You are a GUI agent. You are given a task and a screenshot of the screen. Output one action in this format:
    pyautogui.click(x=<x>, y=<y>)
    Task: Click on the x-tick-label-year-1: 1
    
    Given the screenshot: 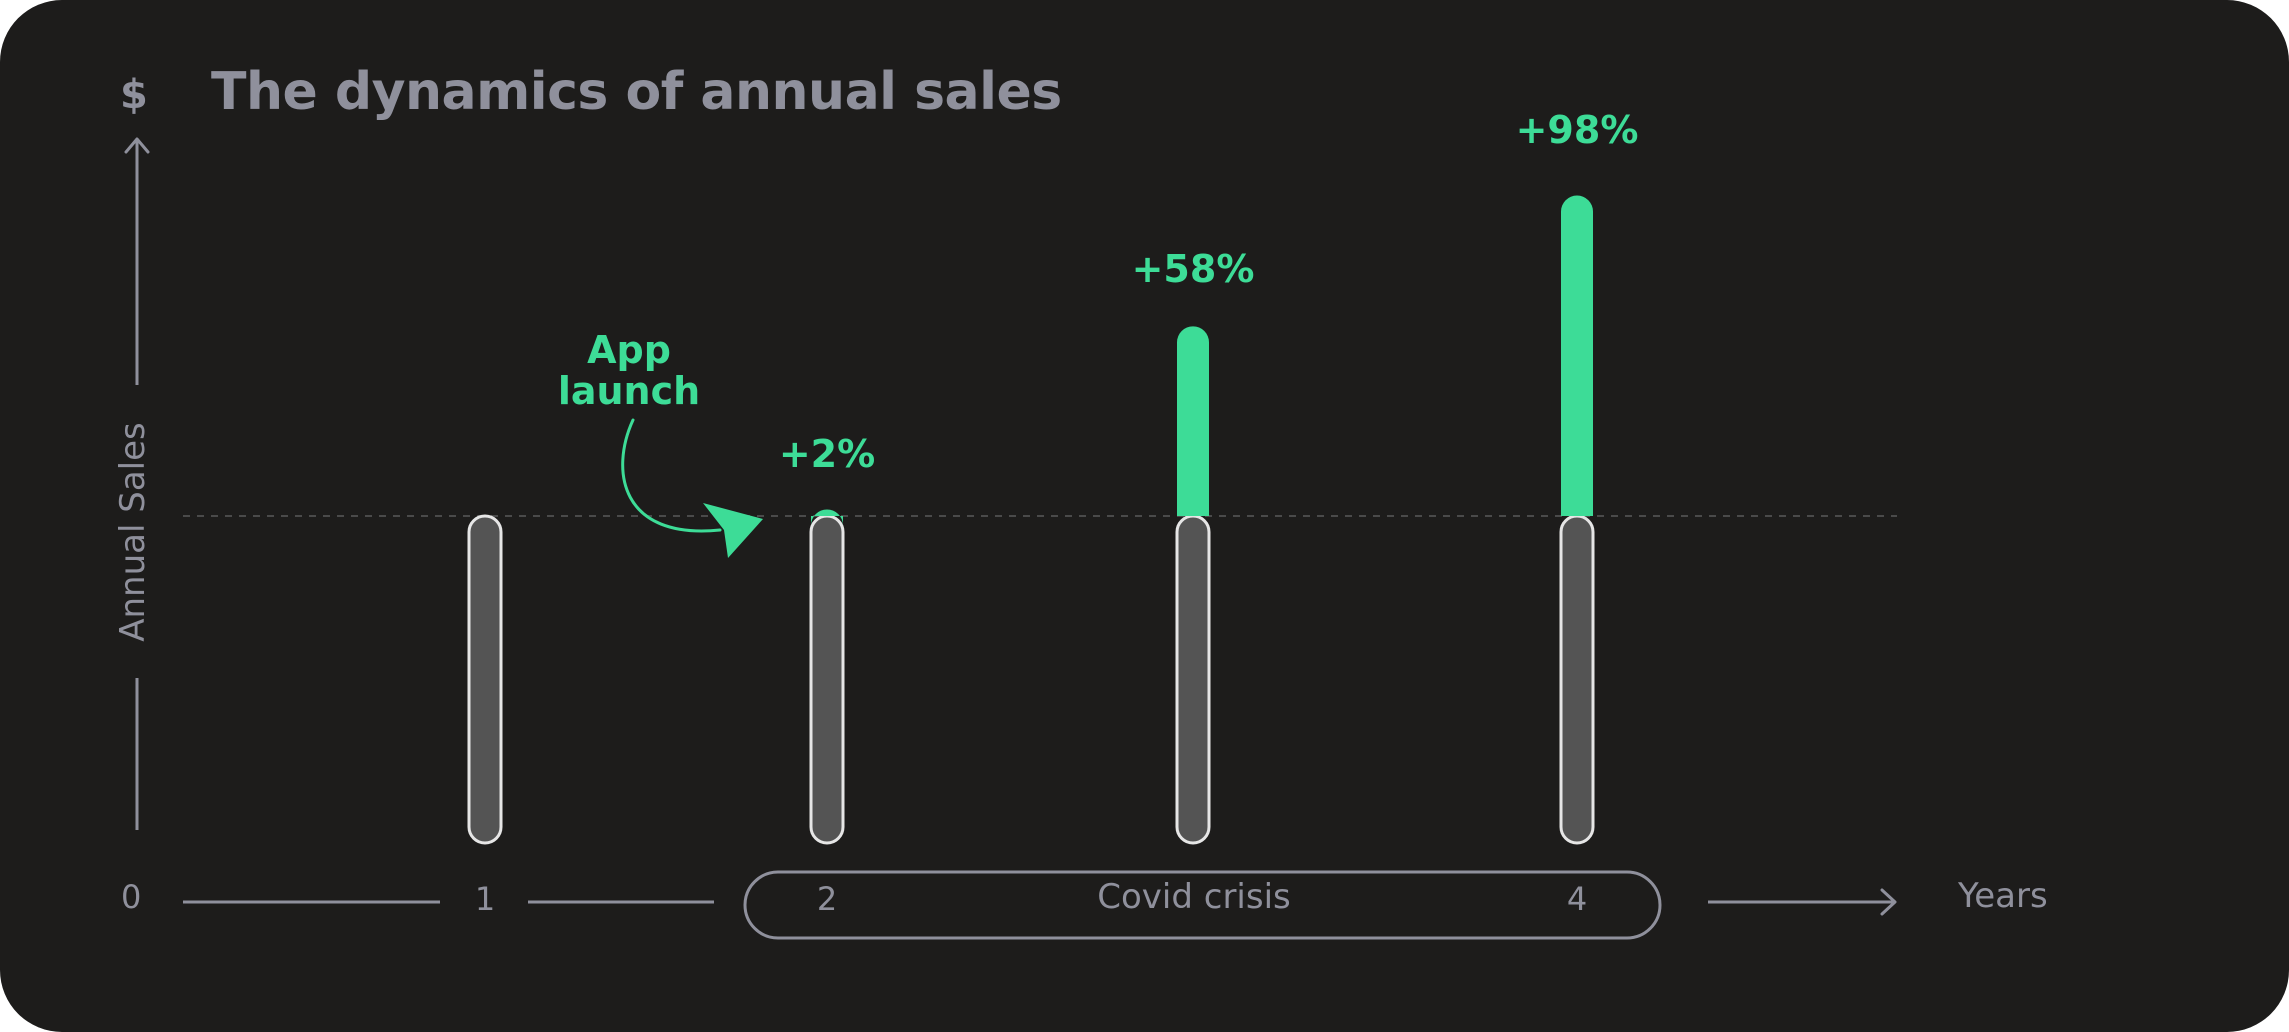 What is the action you would take?
    pyautogui.click(x=485, y=899)
    